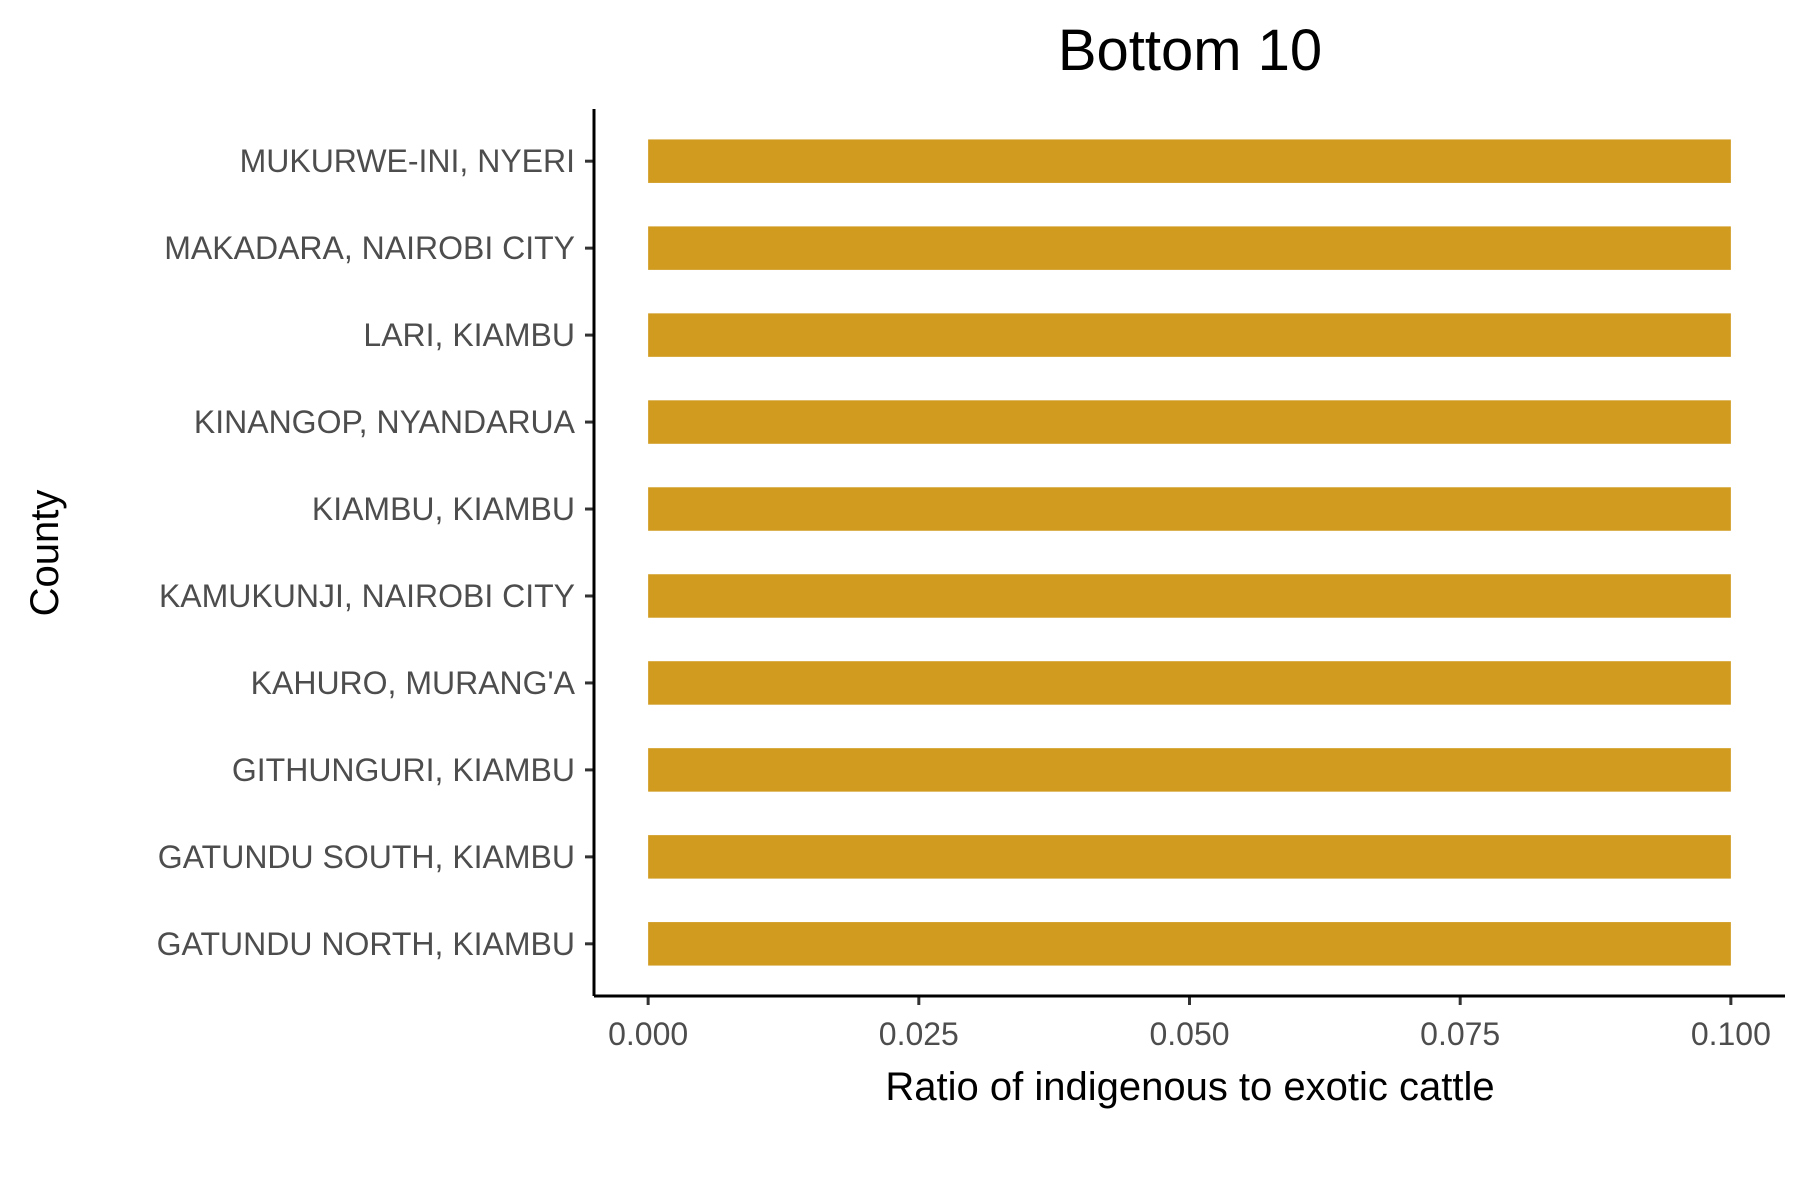 The width and height of the screenshot is (1800, 1200). What do you see at coordinates (367, 596) in the screenshot?
I see `y-tick-label: KAMUKUNJI, NAIROBI CITY` at bounding box center [367, 596].